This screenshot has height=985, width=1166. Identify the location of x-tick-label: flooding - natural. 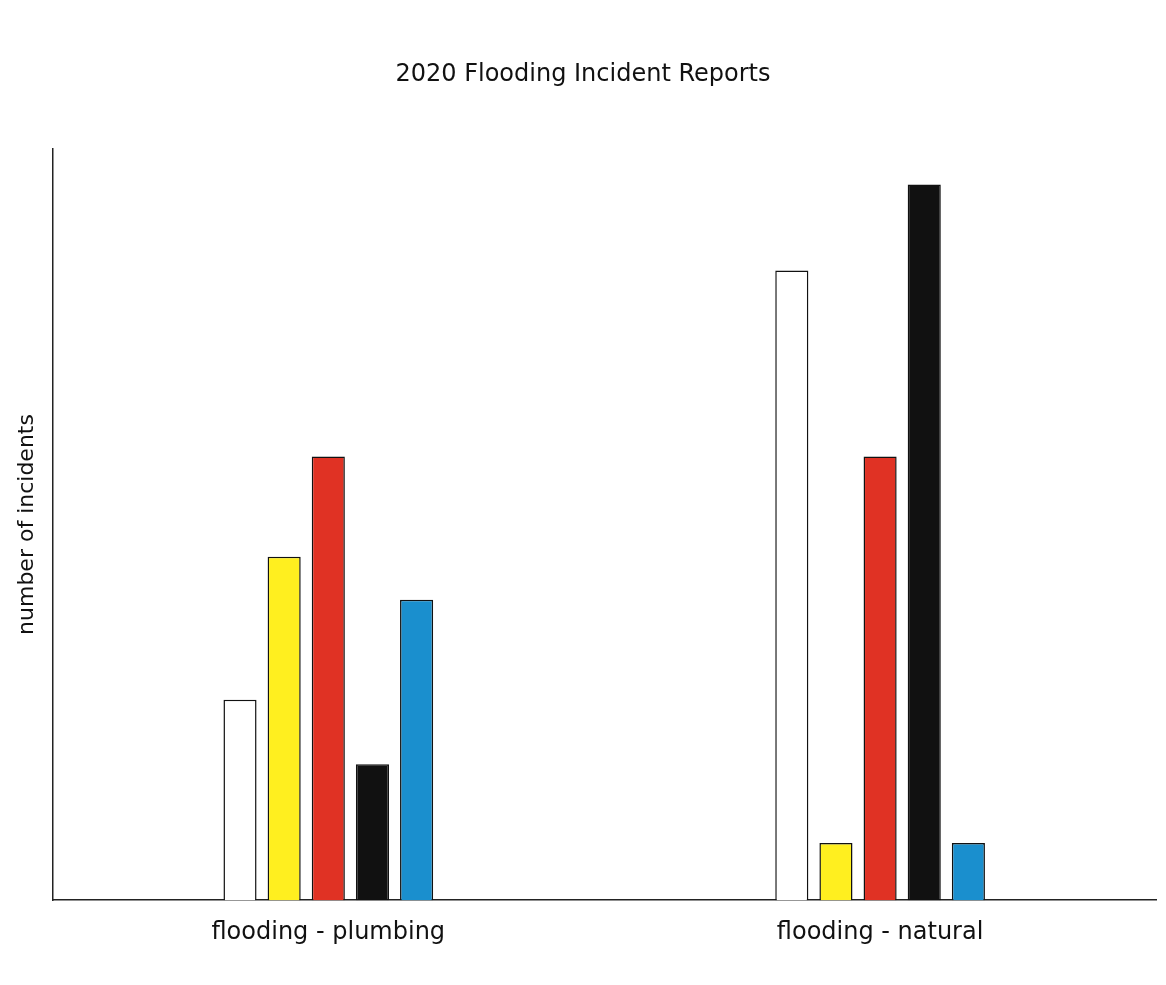
(880, 930).